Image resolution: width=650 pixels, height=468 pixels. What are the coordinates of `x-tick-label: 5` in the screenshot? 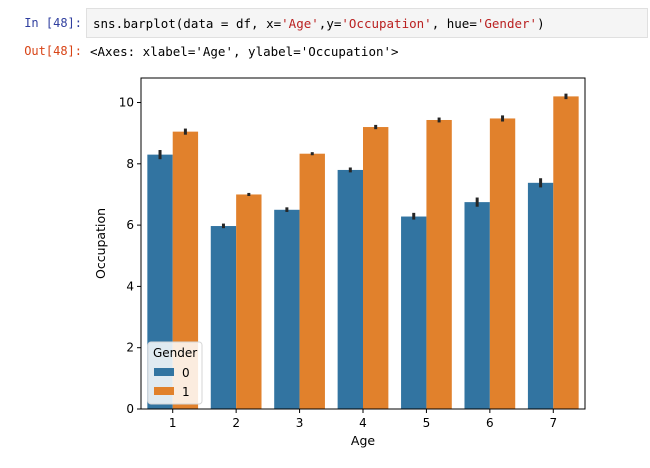 It's located at (427, 423).